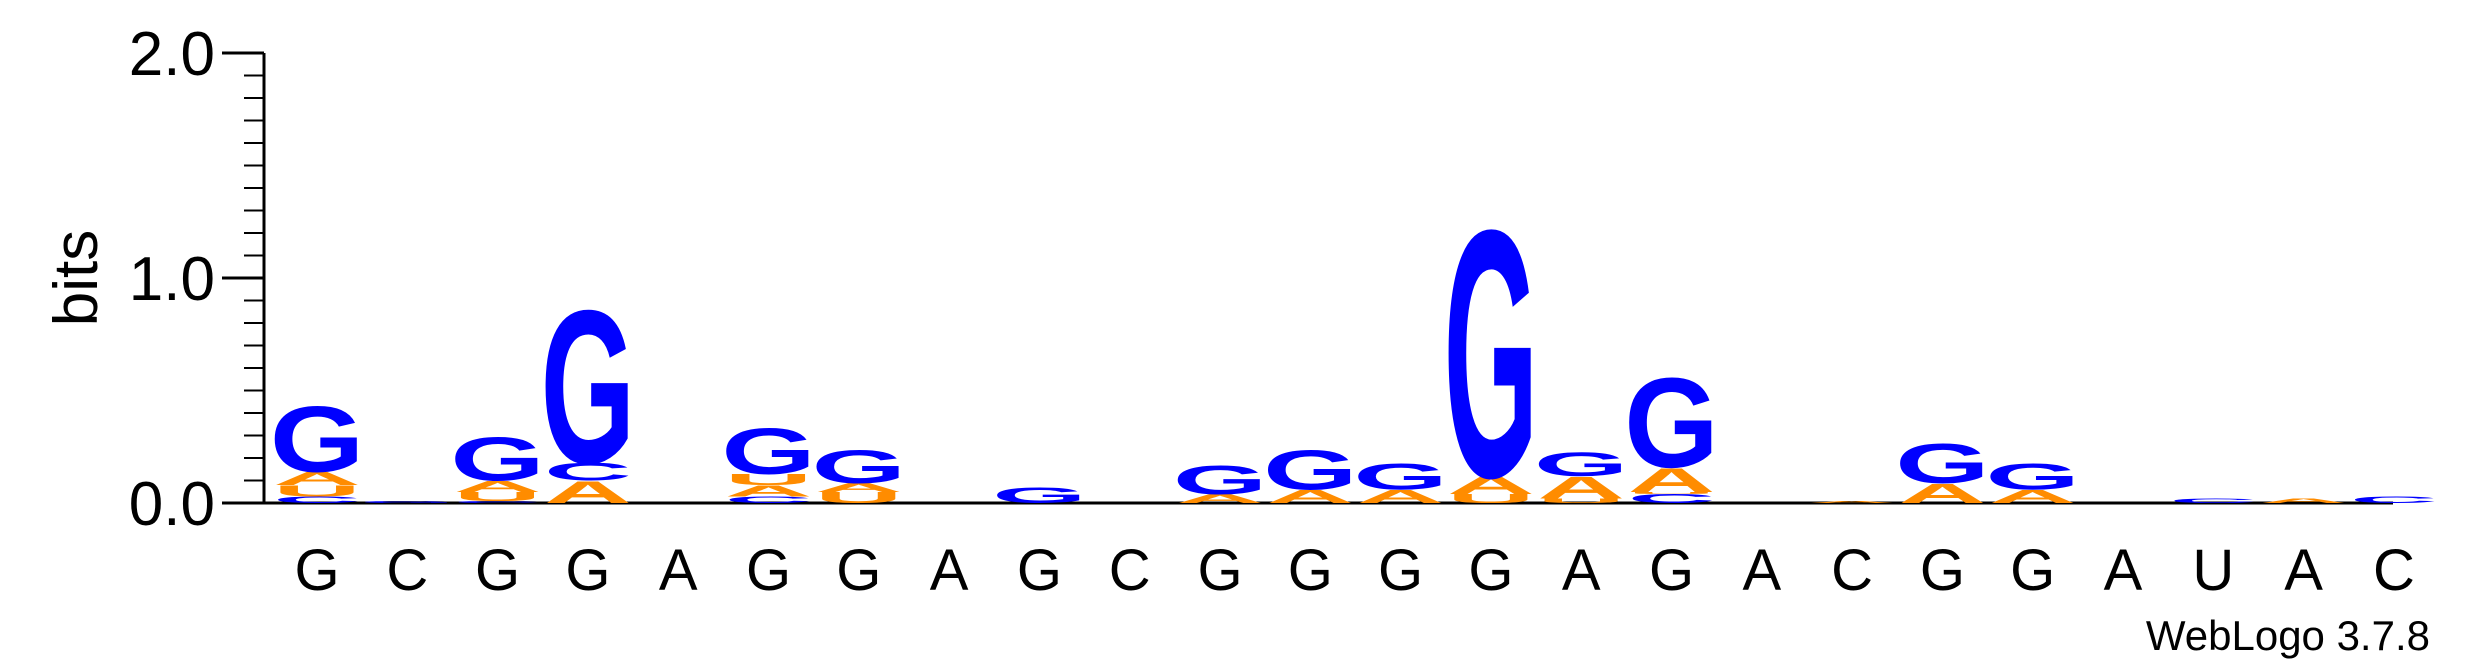 This screenshot has width=2475, height=667. What do you see at coordinates (172, 54) in the screenshot?
I see `y-tick-label: 2.0` at bounding box center [172, 54].